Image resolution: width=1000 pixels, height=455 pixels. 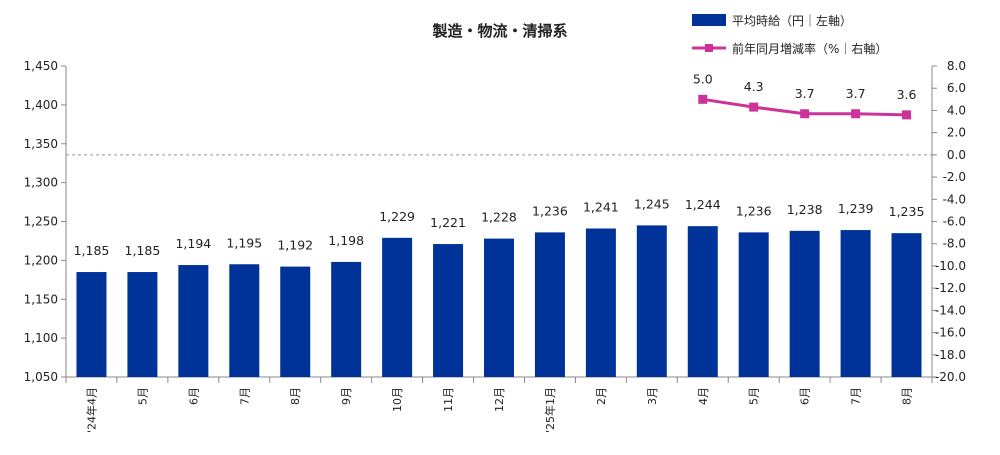 What do you see at coordinates (346, 396) in the screenshot?
I see `x-tick-label: 9月` at bounding box center [346, 396].